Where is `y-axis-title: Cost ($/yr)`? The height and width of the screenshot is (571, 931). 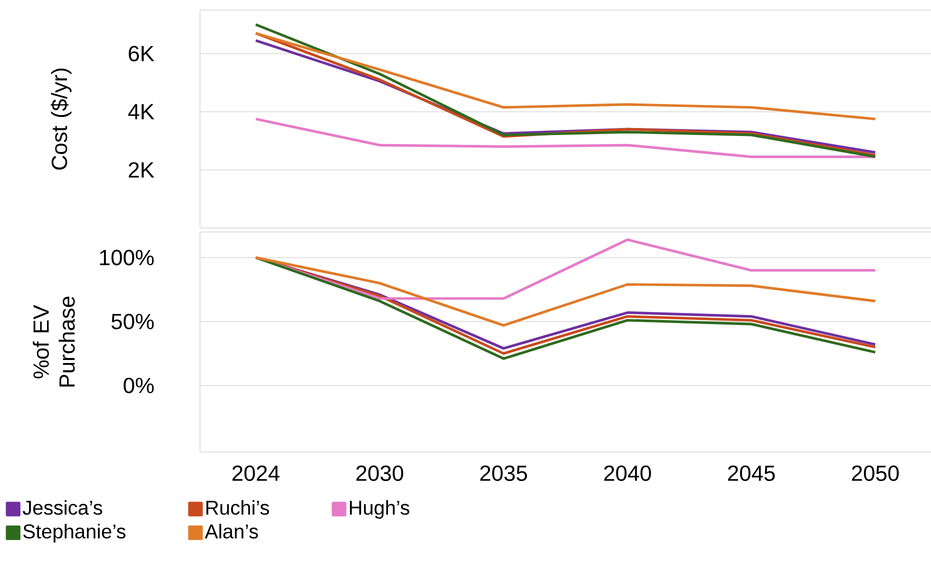
y-axis-title: Cost ($/yr) is located at coordinates (61, 119).